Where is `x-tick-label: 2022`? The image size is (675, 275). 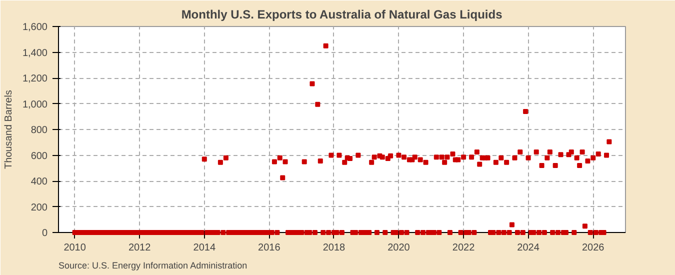 x-tick-label: 2022 is located at coordinates (464, 248).